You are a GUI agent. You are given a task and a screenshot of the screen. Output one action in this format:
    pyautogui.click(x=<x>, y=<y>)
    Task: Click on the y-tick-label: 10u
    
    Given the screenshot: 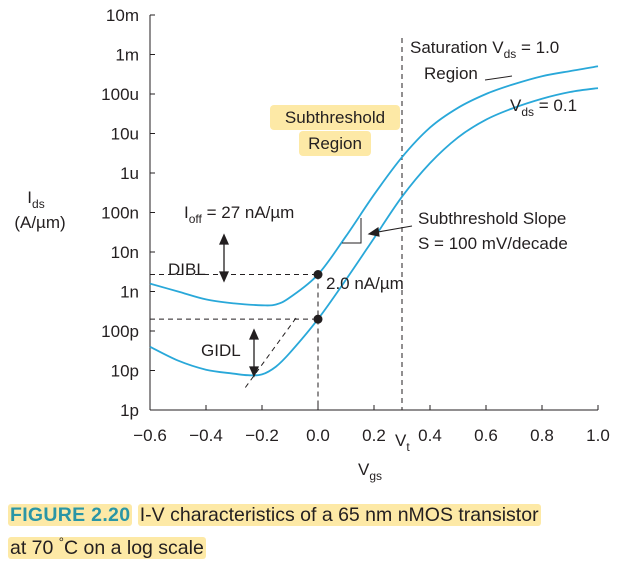 What is the action you would take?
    pyautogui.click(x=125, y=134)
    